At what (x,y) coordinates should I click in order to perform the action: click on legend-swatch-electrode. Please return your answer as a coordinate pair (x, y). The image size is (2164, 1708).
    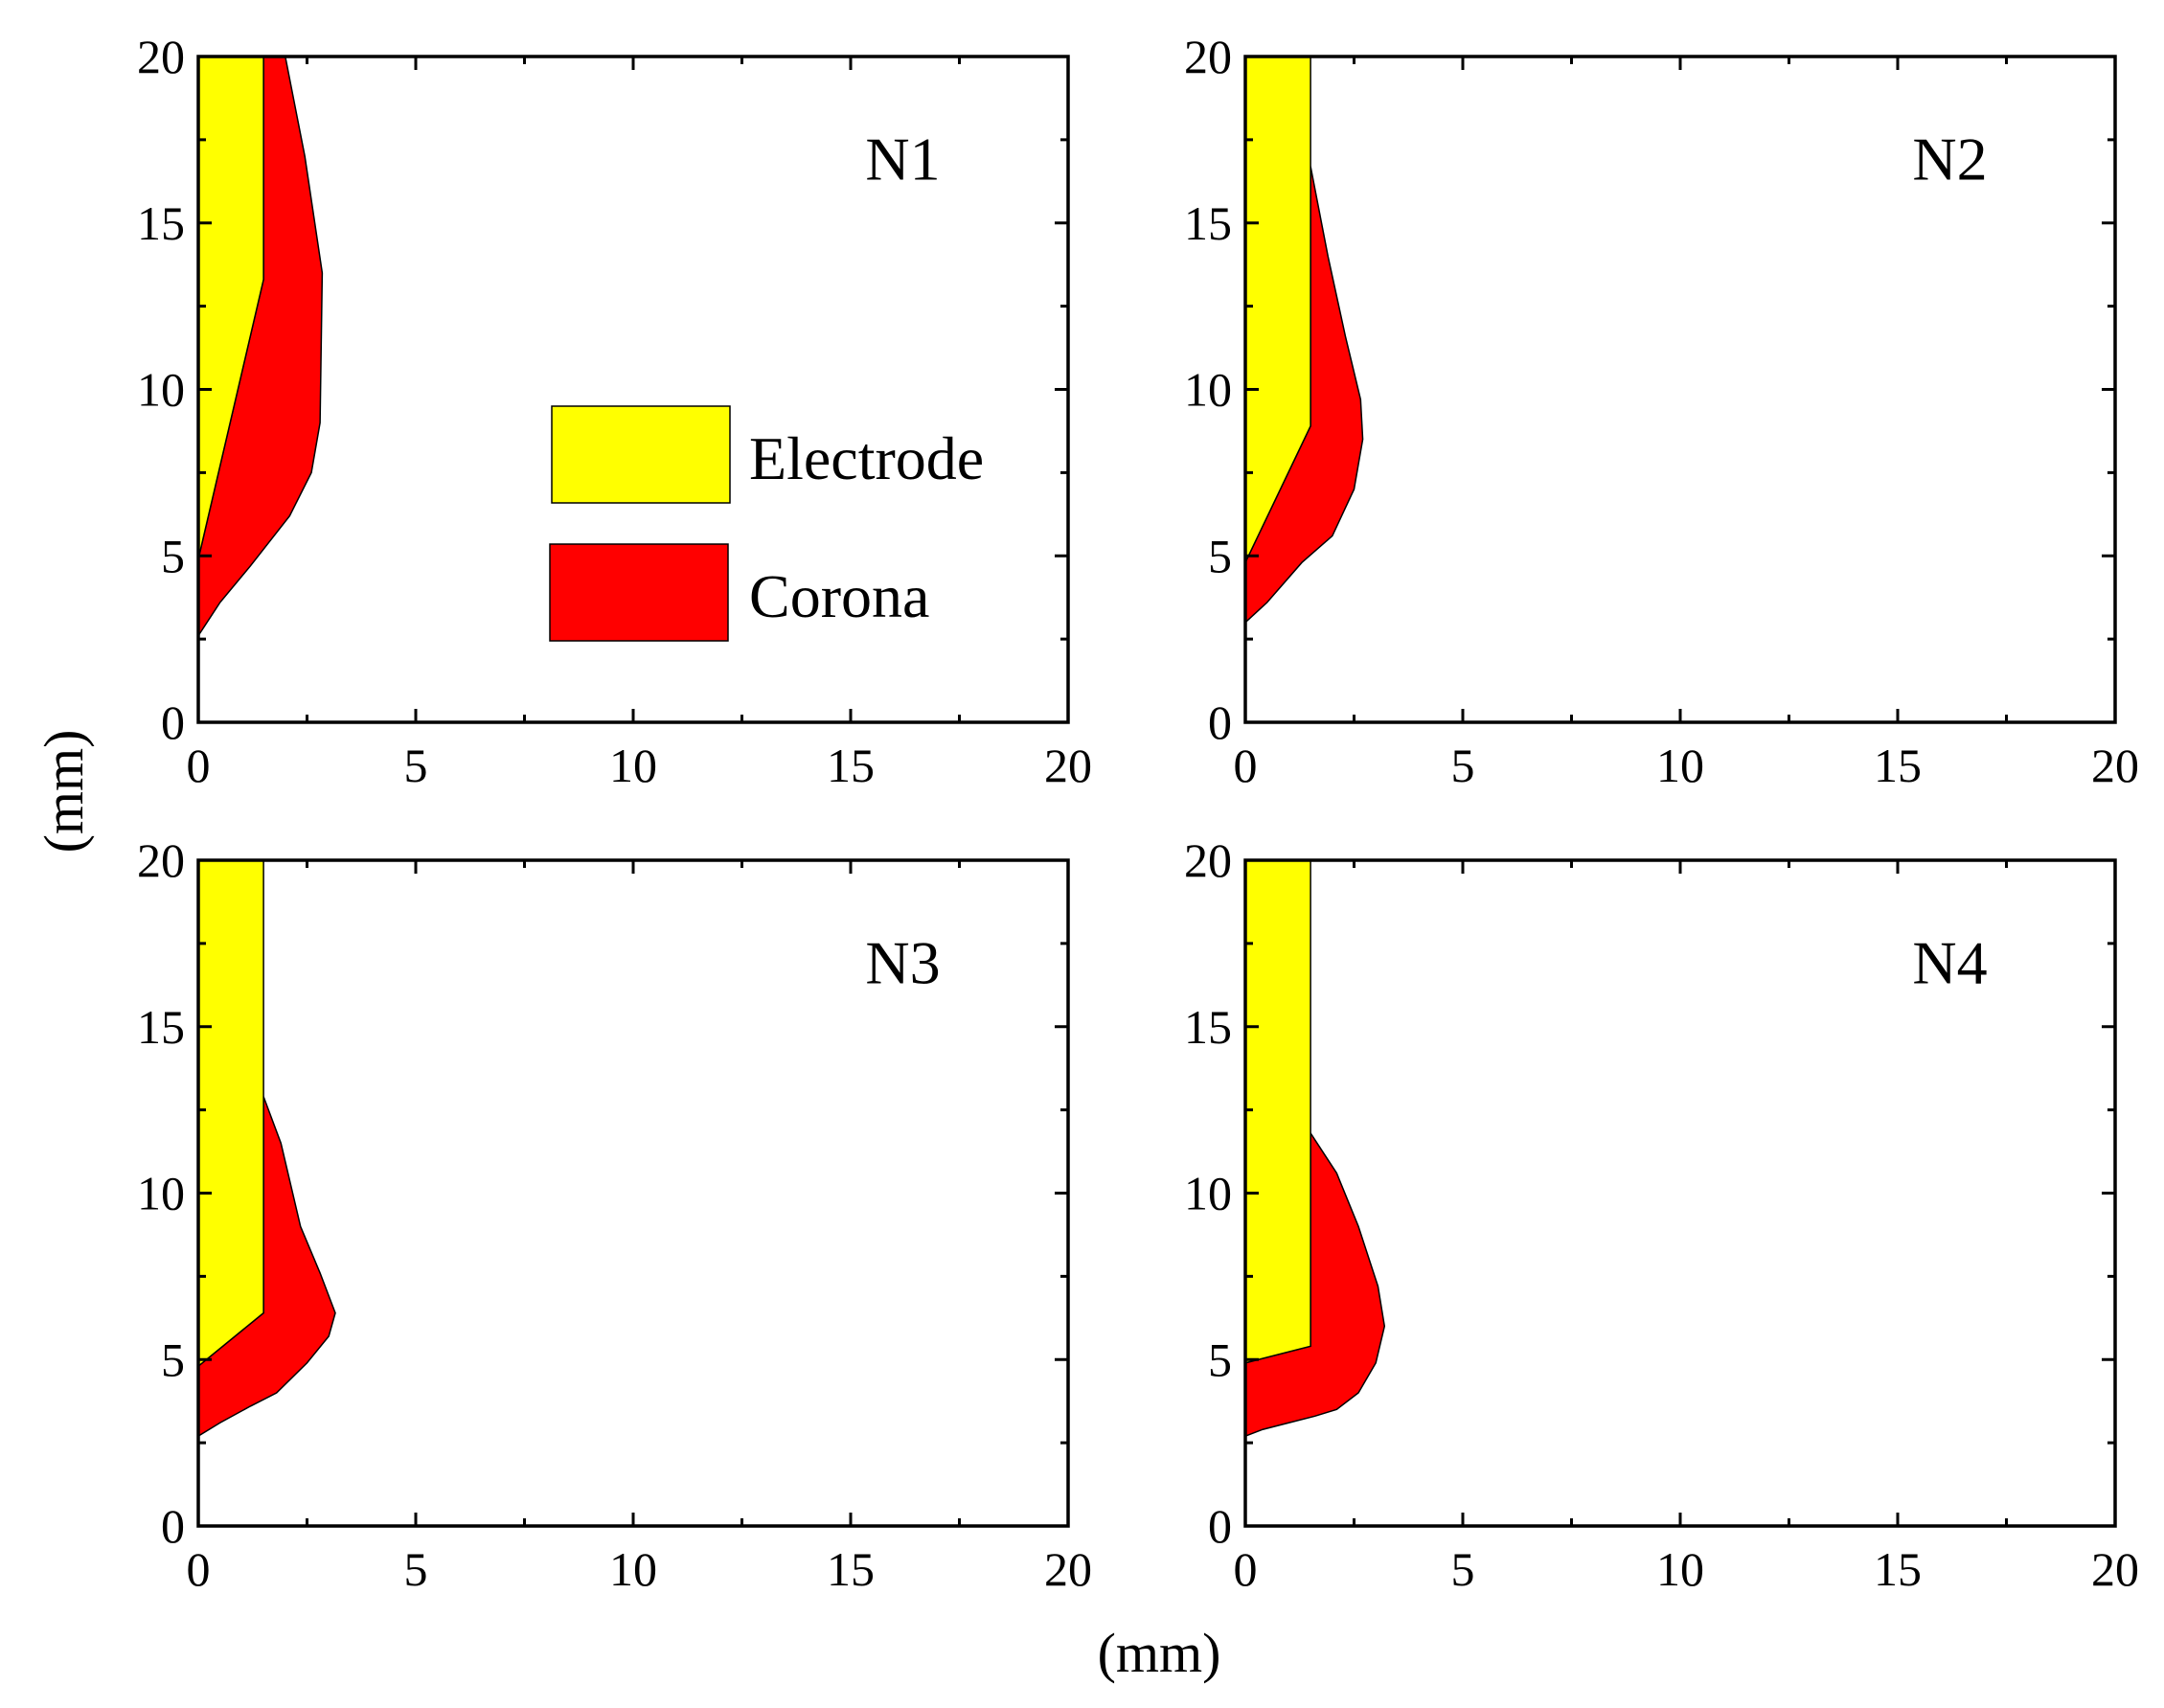
    Looking at the image, I should click on (641, 454).